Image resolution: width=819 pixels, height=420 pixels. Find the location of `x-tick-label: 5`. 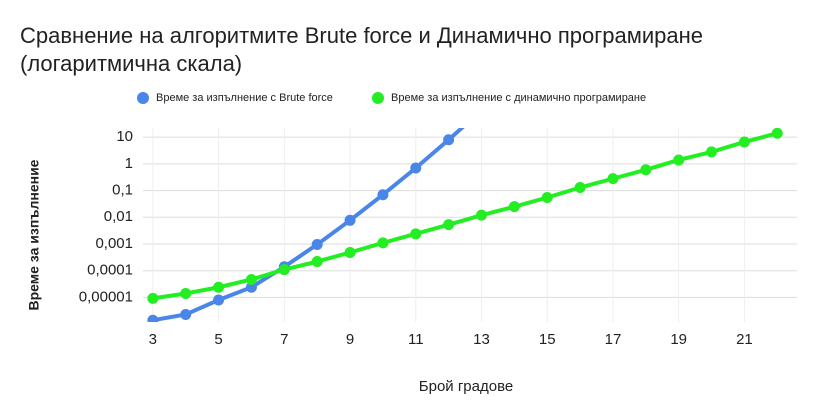

x-tick-label: 5 is located at coordinates (218, 339).